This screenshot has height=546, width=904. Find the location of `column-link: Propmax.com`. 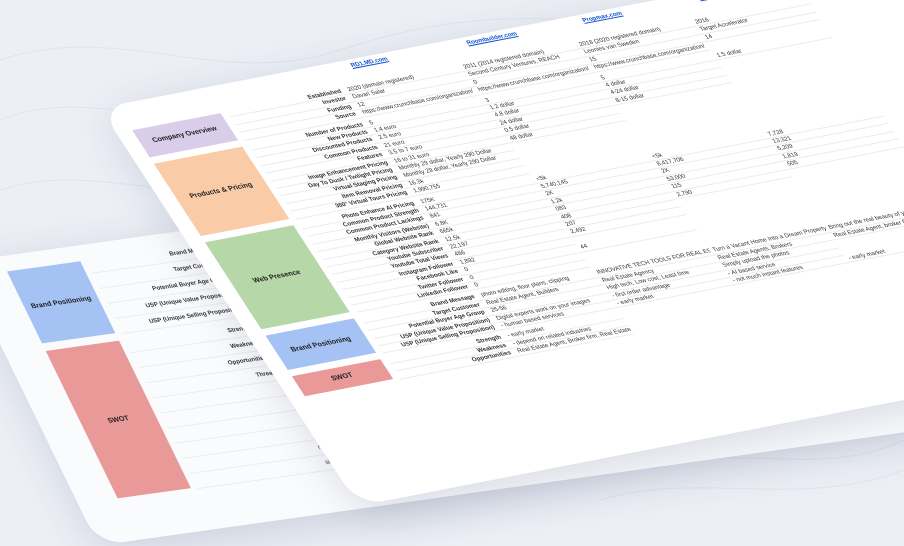

column-link: Propmax.com is located at coordinates (602, 17).